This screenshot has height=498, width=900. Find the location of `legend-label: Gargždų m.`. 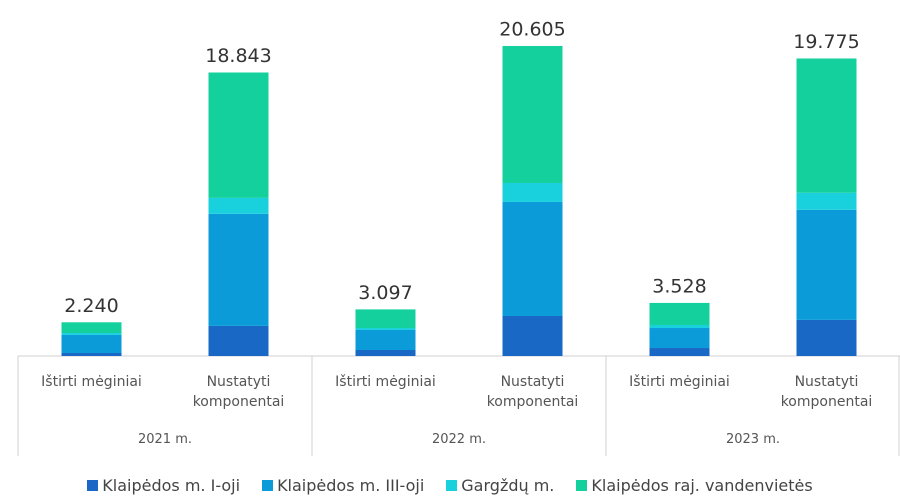

legend-label: Gargždų m. is located at coordinates (508, 485).